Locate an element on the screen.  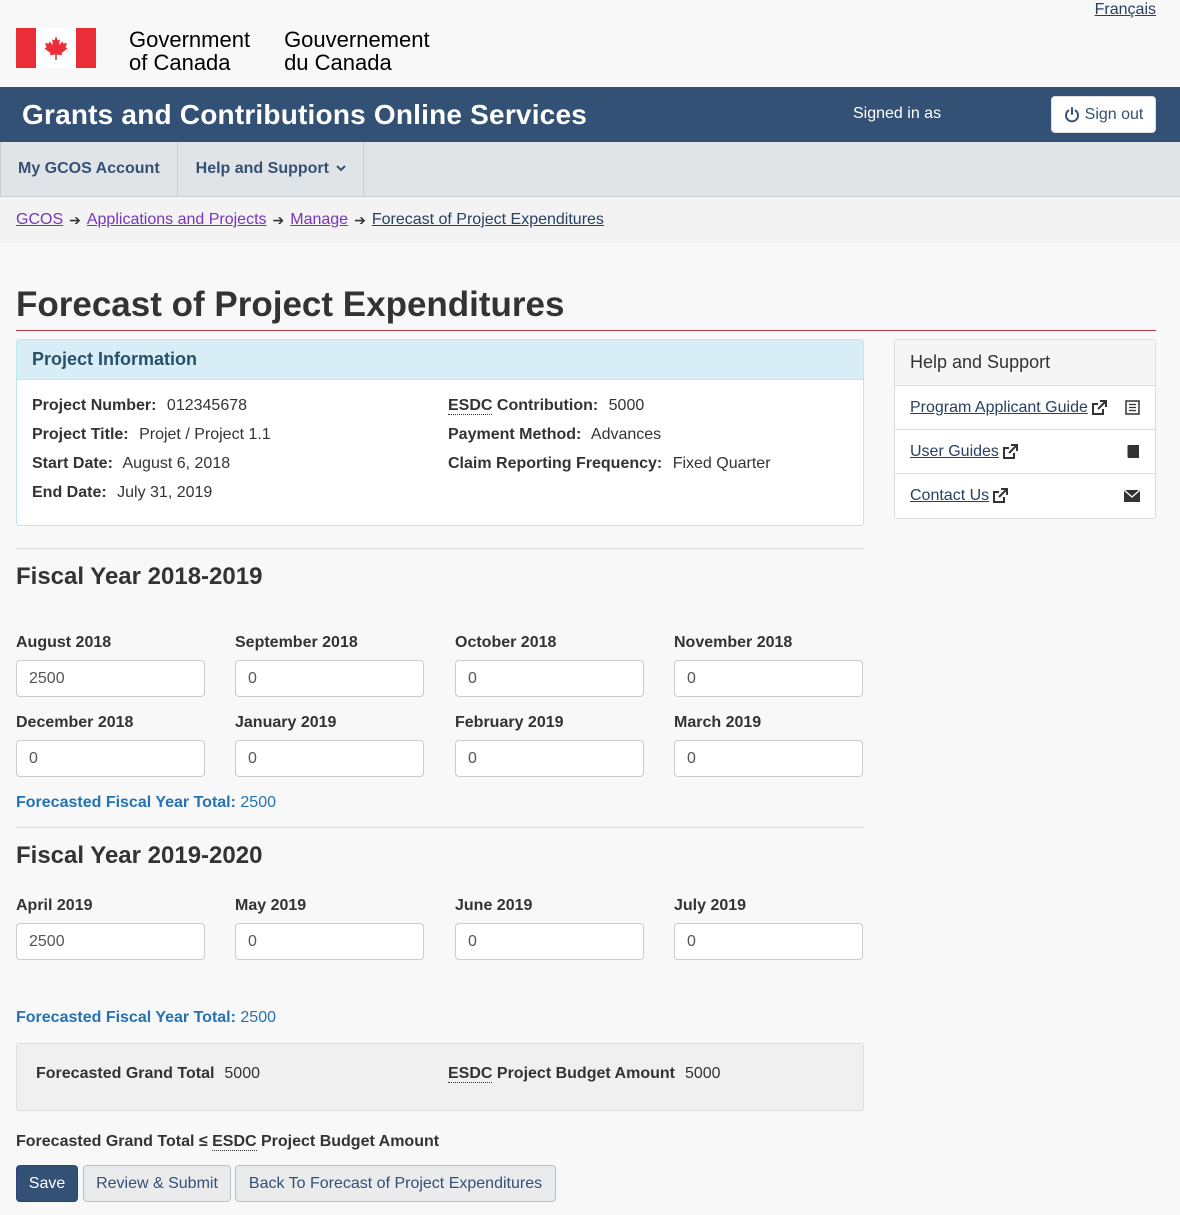
envelope-icon is located at coordinates (1132, 496).